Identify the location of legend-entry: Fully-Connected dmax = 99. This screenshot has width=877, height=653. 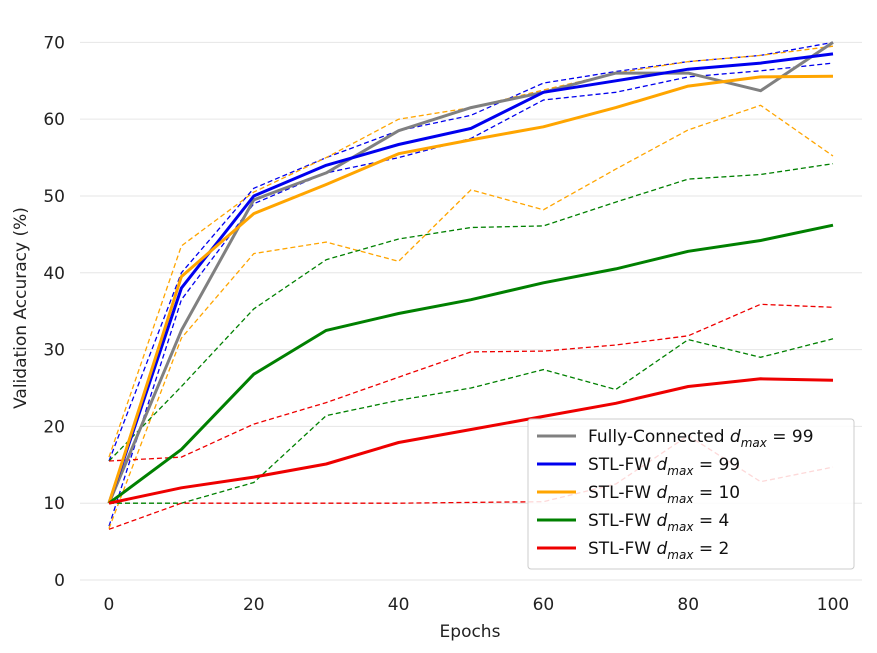
(701, 438).